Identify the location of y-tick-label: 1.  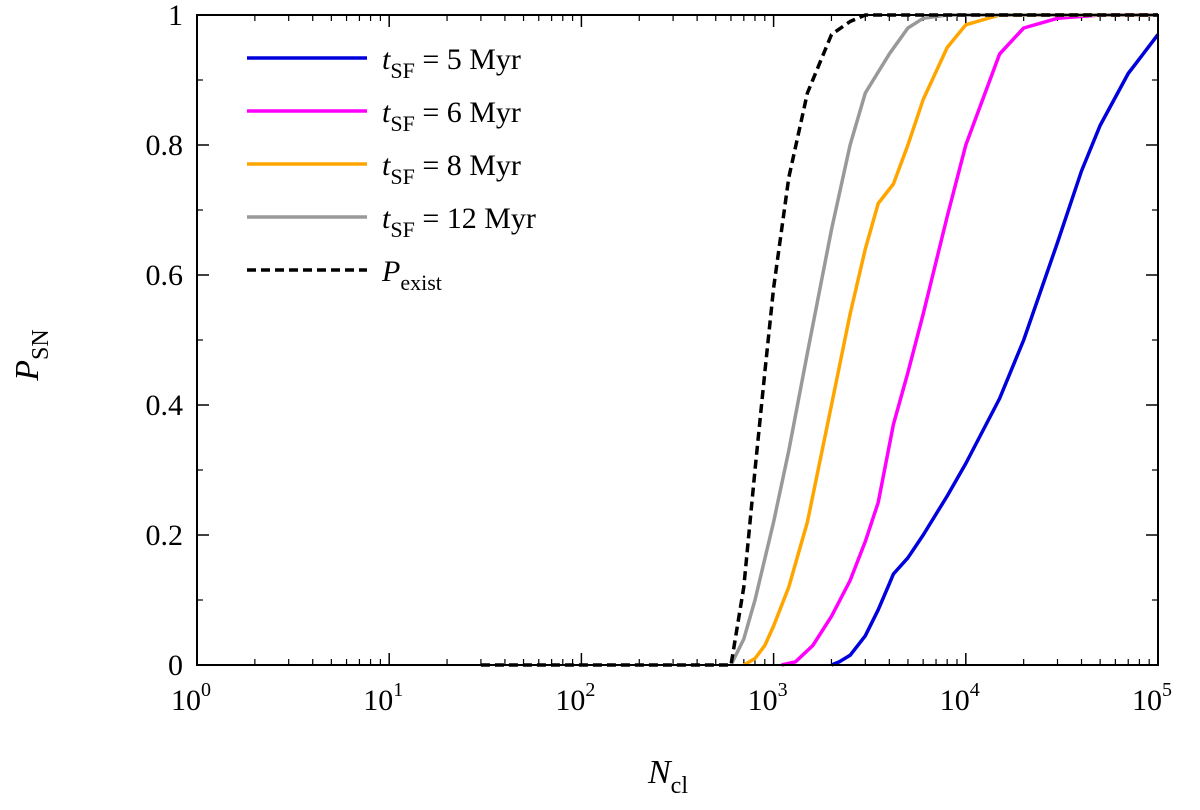
(175, 16).